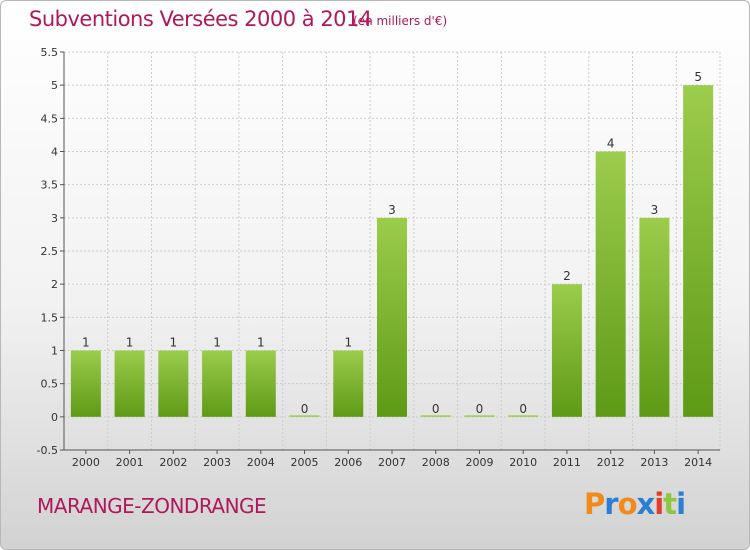  I want to click on x-tick-label: 2006, so click(348, 462).